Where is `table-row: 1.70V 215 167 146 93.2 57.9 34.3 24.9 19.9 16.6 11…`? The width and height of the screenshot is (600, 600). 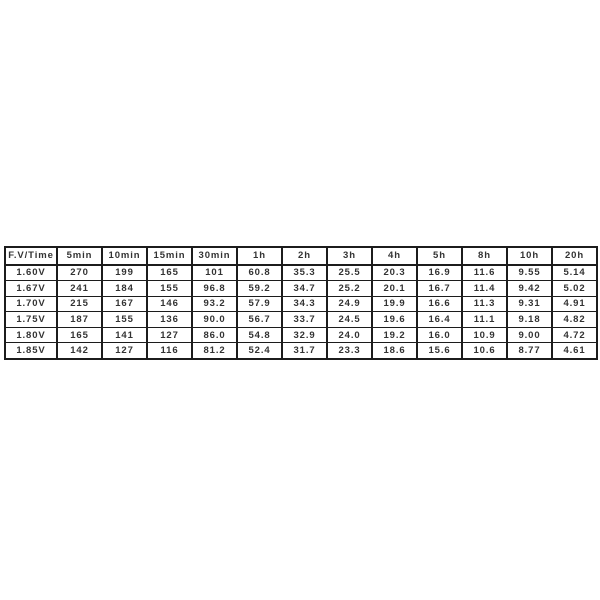
table-row: 1.70V 215 167 146 93.2 57.9 34.3 24.9 19.9 16.6 11… is located at coordinates (301, 304).